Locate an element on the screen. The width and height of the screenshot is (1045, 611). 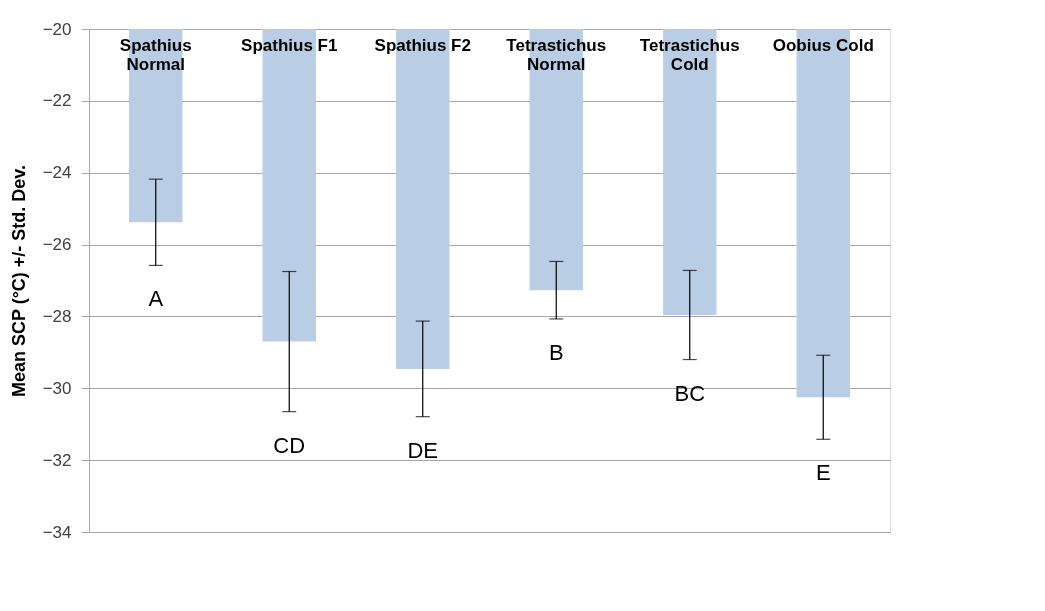
annotation: E is located at coordinates (823, 473).